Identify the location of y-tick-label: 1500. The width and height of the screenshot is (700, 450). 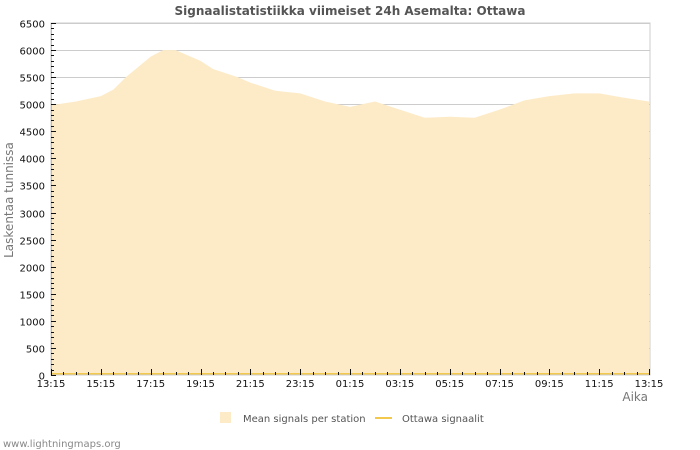
(32, 296).